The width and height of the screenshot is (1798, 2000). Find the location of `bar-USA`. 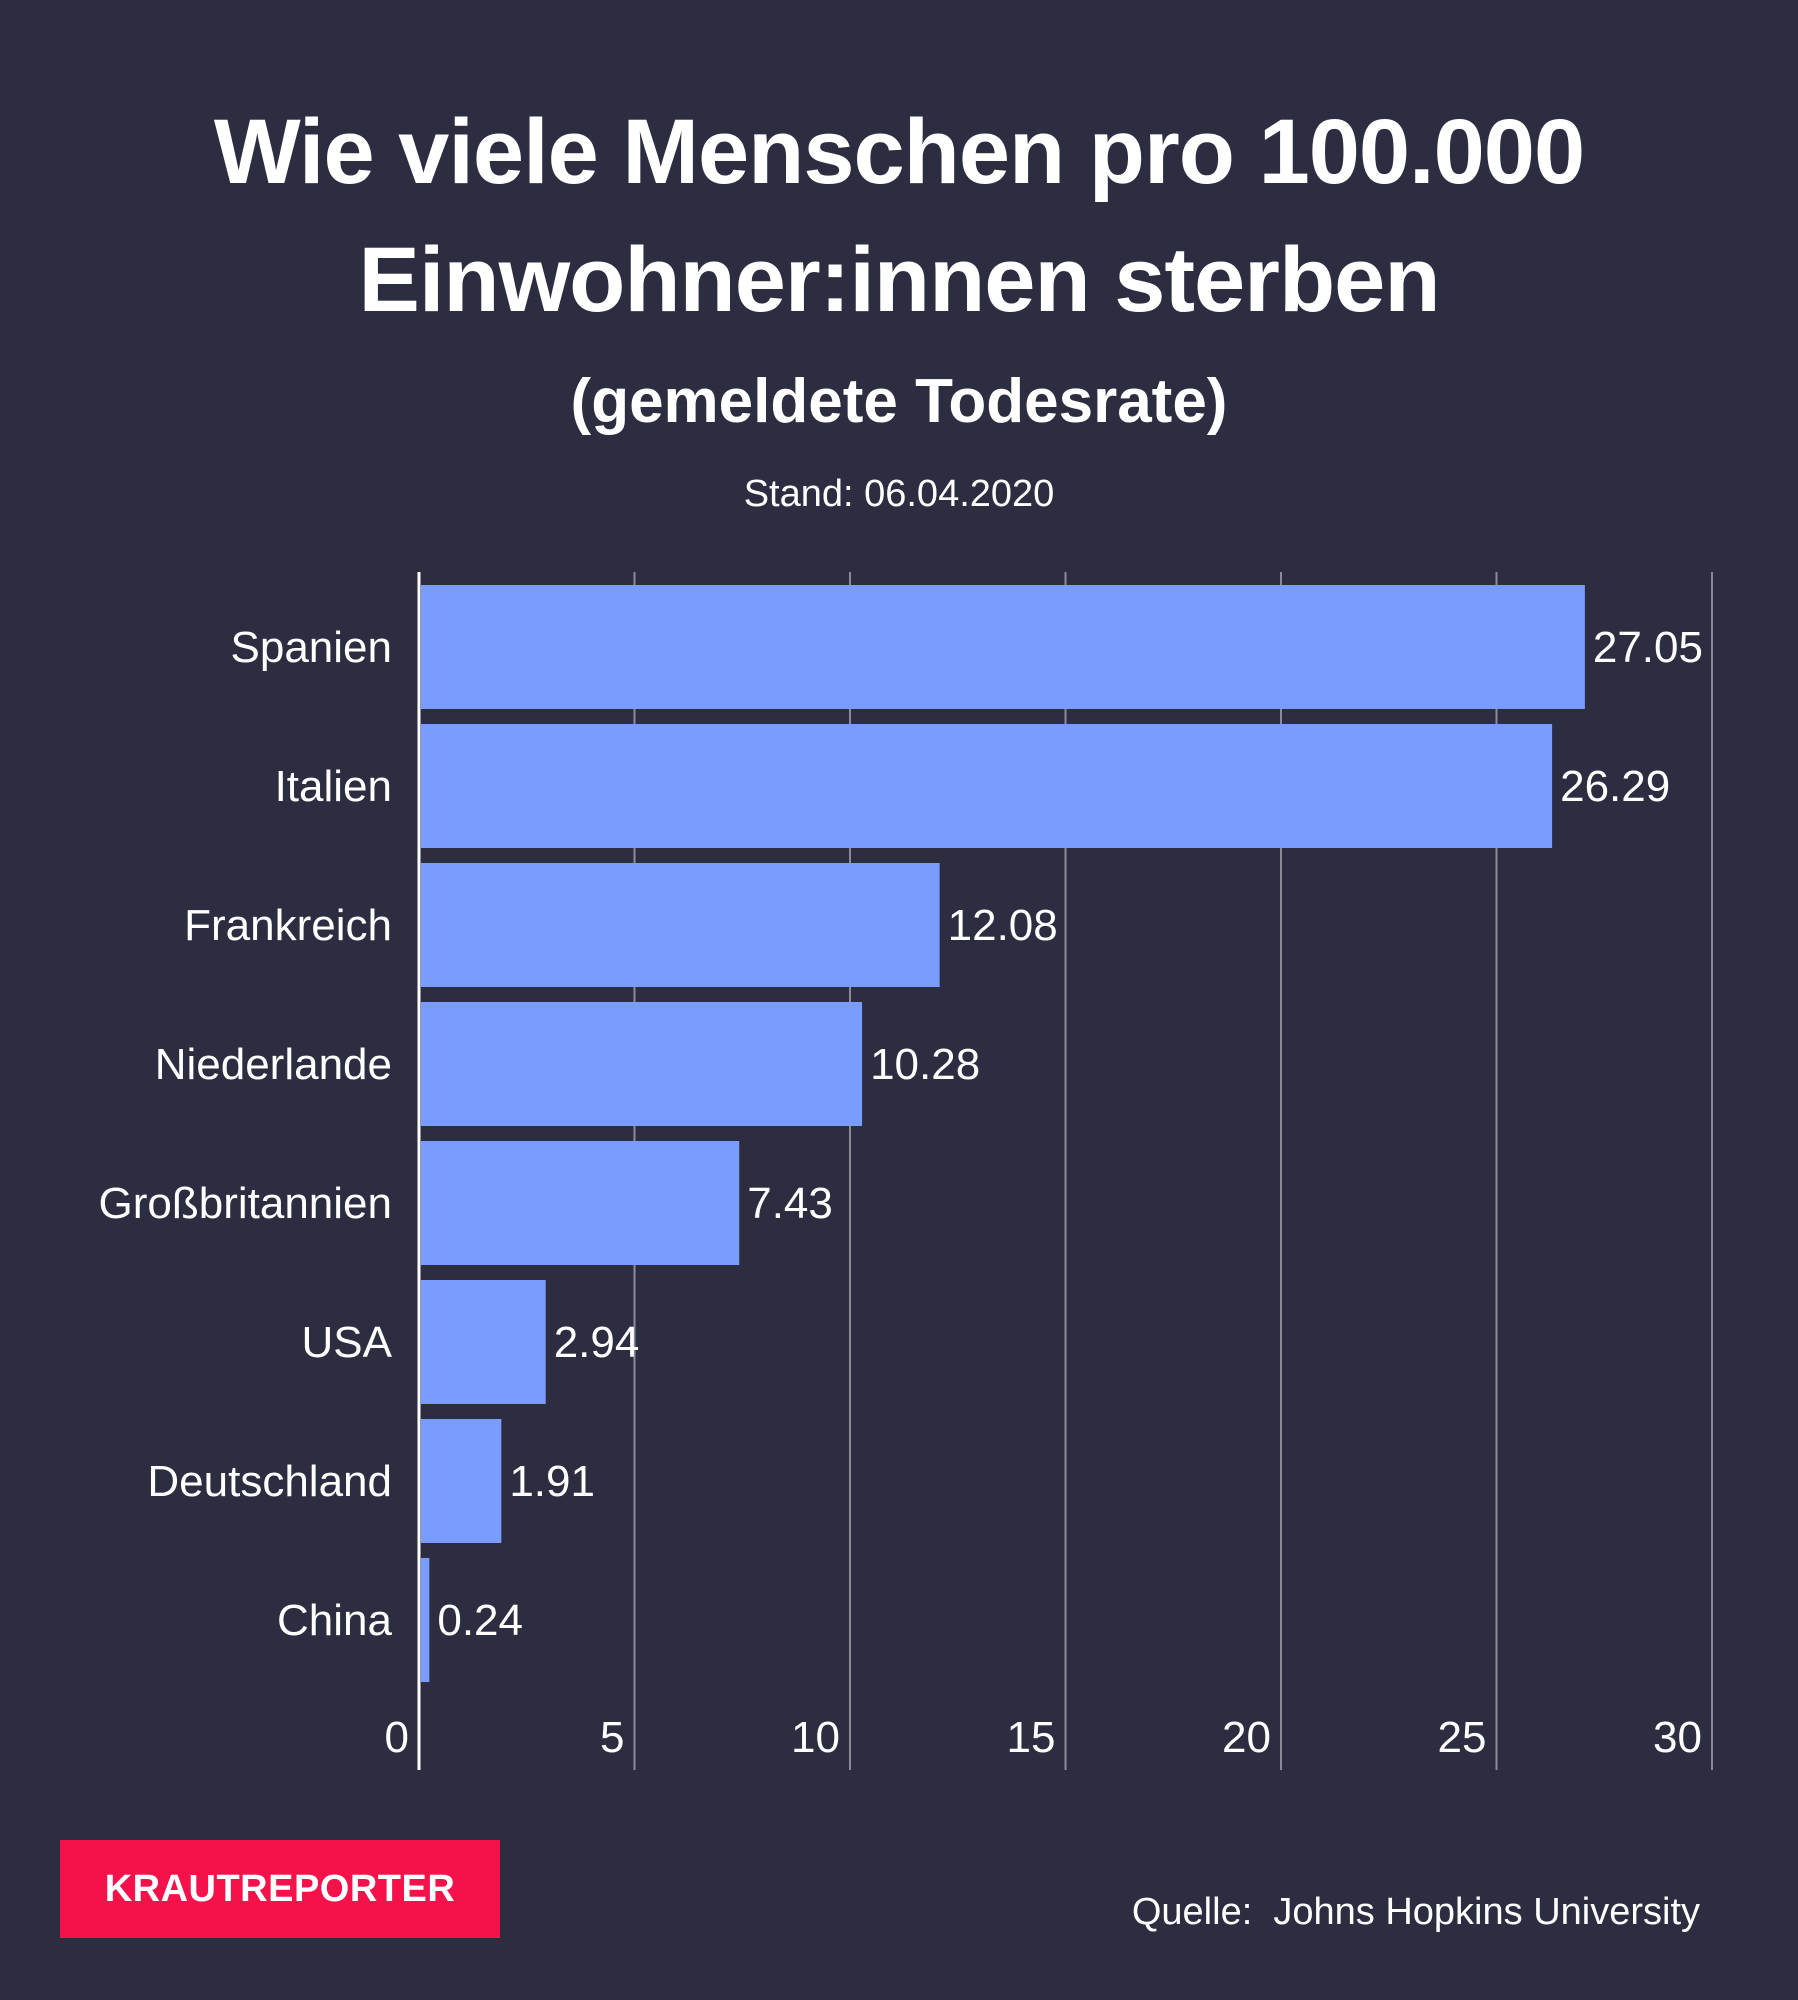

bar-USA is located at coordinates (483, 1342).